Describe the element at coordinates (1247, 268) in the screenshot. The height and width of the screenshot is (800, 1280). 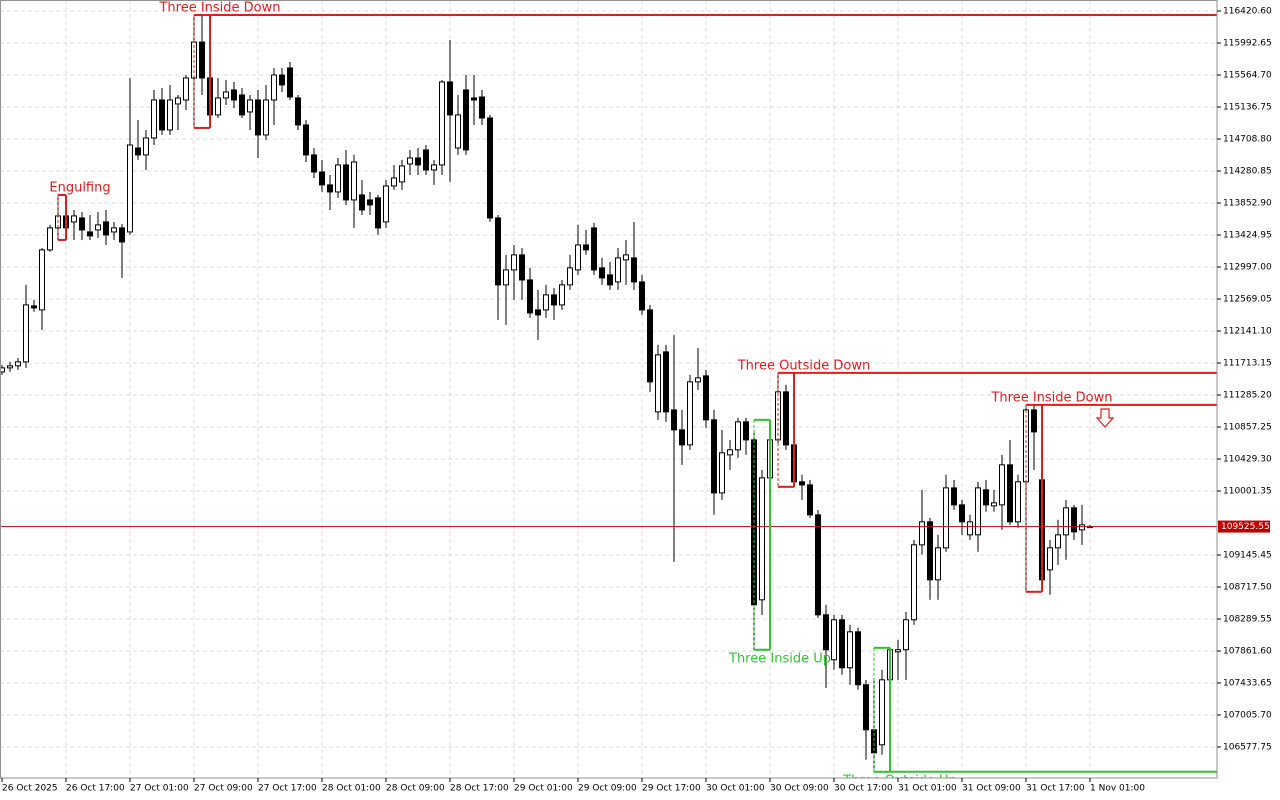
I see `y-tick-label: 112997.00` at that location.